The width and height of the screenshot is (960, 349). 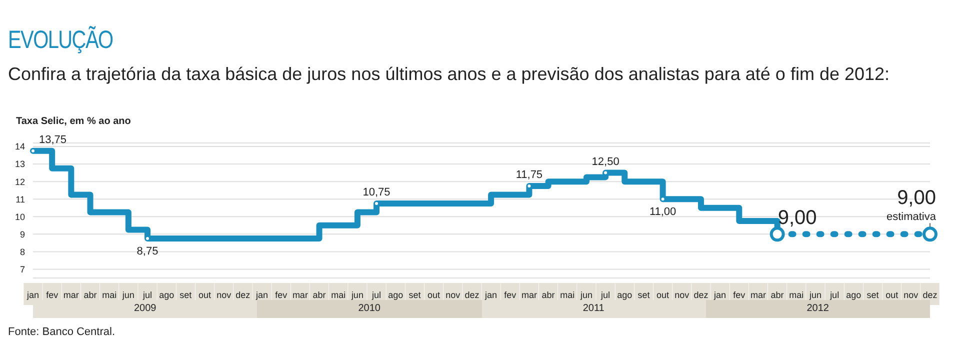 What do you see at coordinates (73, 121) in the screenshot?
I see `y-axis-title: Taxa Selic, em % ao ano` at bounding box center [73, 121].